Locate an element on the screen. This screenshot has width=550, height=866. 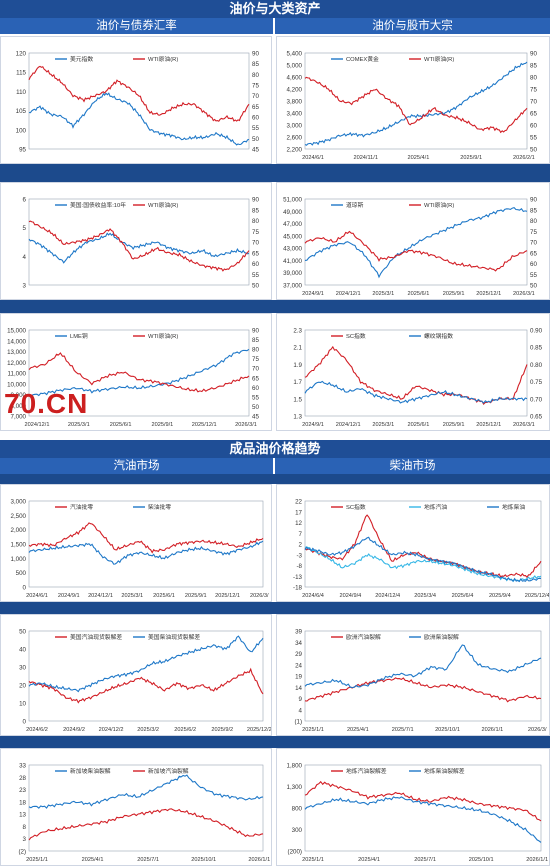
y-left-tick-label: 2.3 is located at coordinates (297, 331).